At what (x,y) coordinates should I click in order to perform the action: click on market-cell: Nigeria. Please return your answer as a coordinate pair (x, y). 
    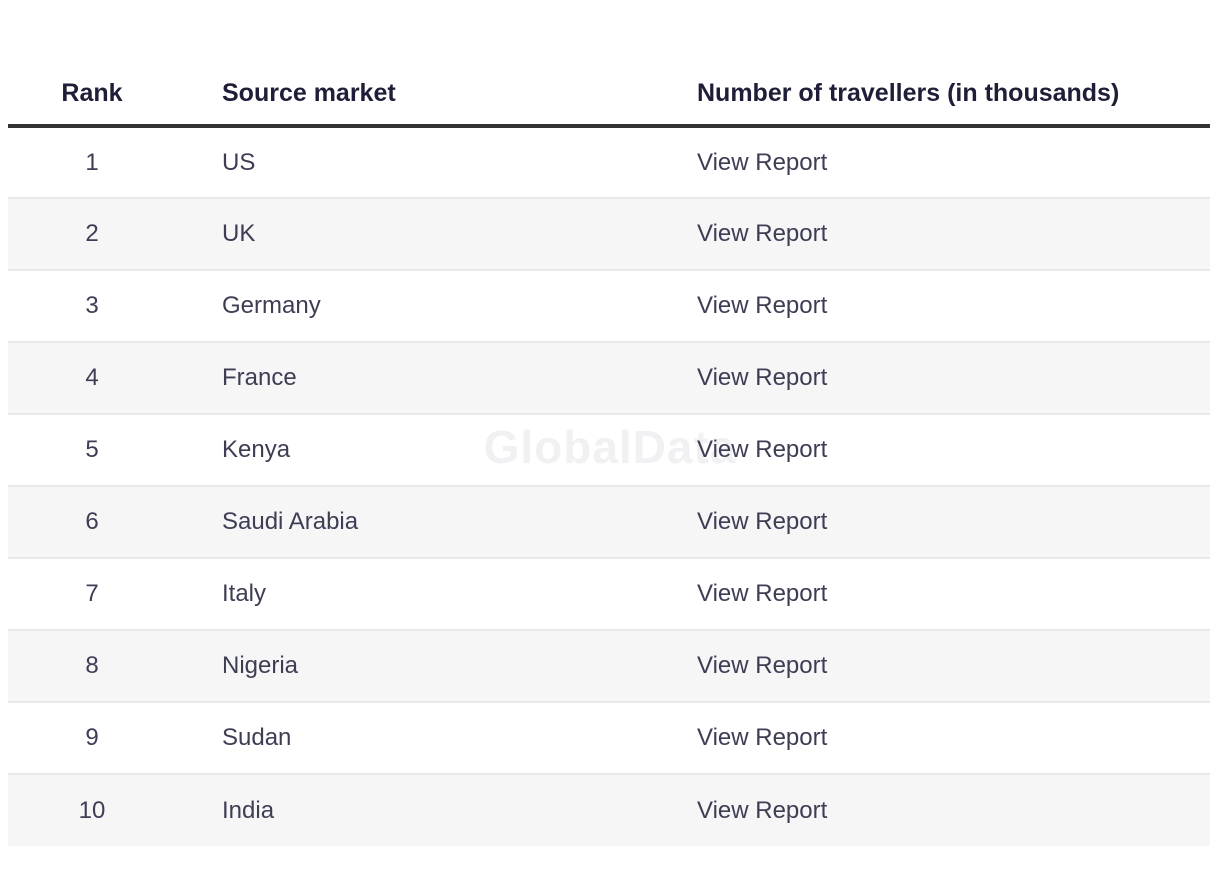
    Looking at the image, I should click on (260, 665).